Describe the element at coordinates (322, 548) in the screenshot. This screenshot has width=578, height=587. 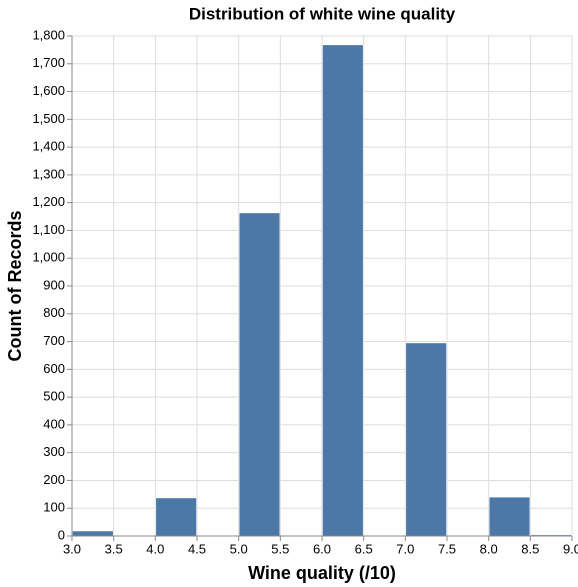
I see `x-tick-label: 6.0` at that location.